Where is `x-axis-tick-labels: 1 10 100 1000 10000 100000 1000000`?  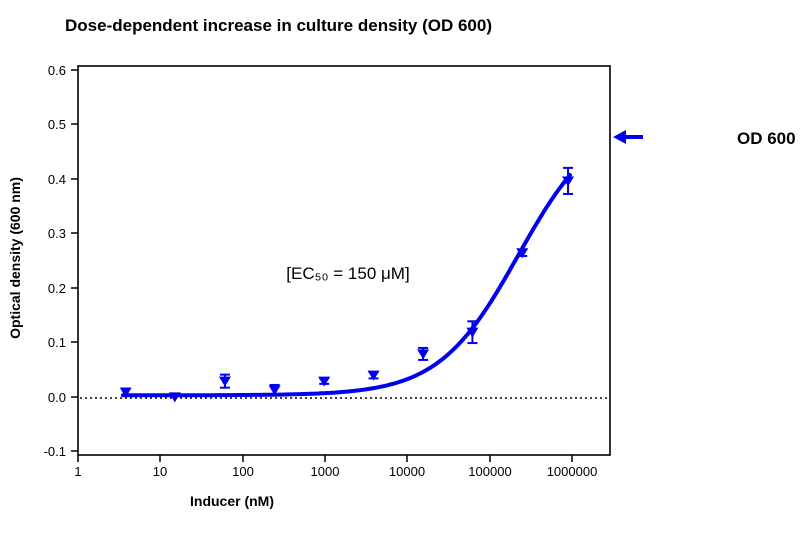 x-axis-tick-labels: 1 10 100 1000 10000 100000 1000000 is located at coordinates (335, 471).